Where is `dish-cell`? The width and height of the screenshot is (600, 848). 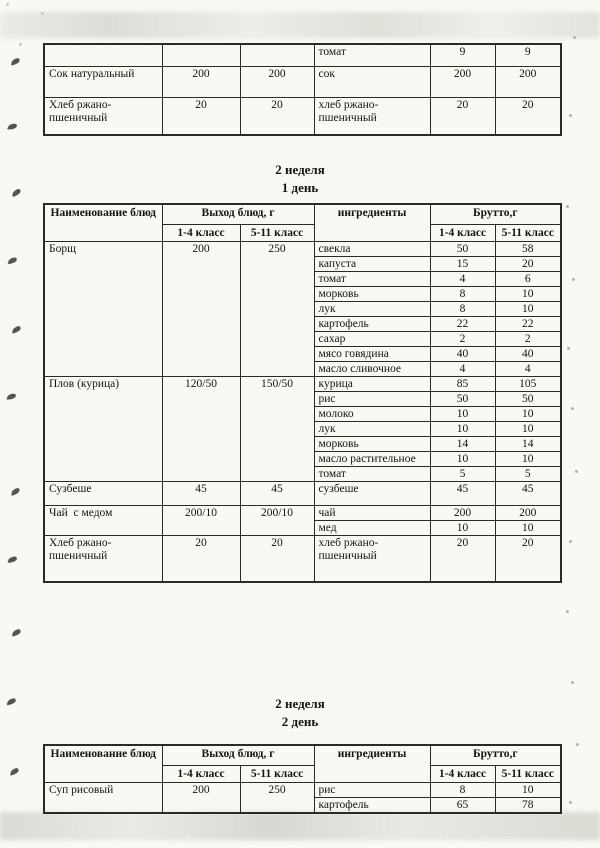 dish-cell is located at coordinates (103, 55).